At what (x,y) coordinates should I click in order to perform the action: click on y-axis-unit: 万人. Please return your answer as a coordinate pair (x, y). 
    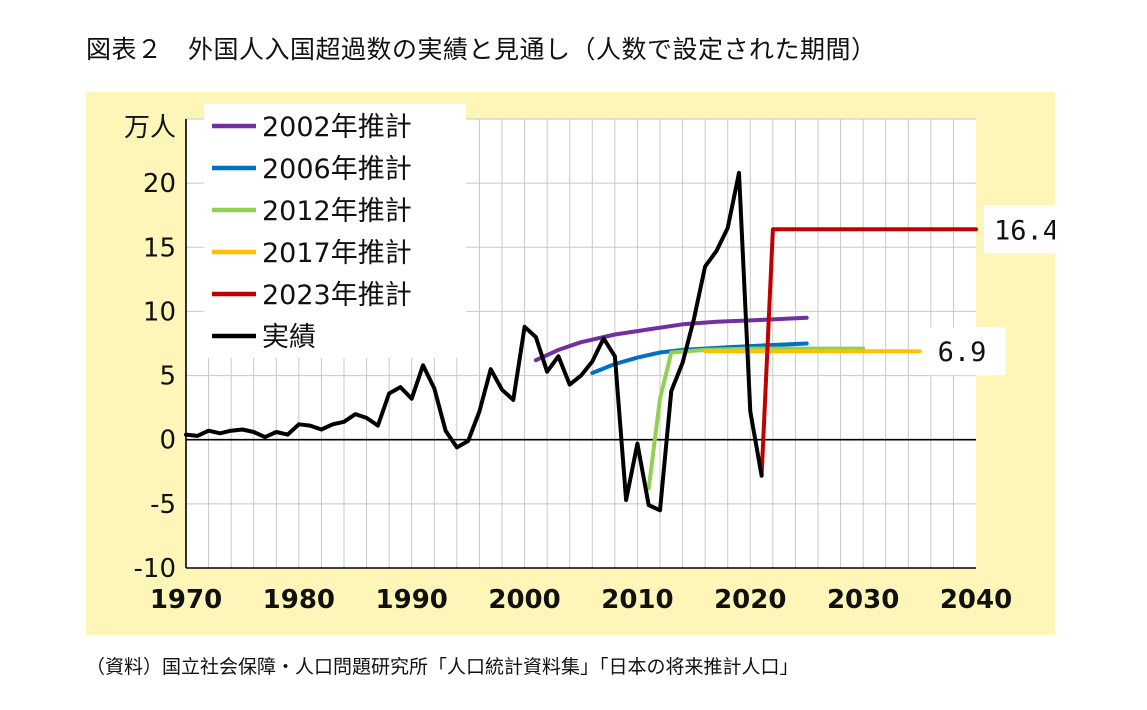
    Looking at the image, I should click on (150, 128).